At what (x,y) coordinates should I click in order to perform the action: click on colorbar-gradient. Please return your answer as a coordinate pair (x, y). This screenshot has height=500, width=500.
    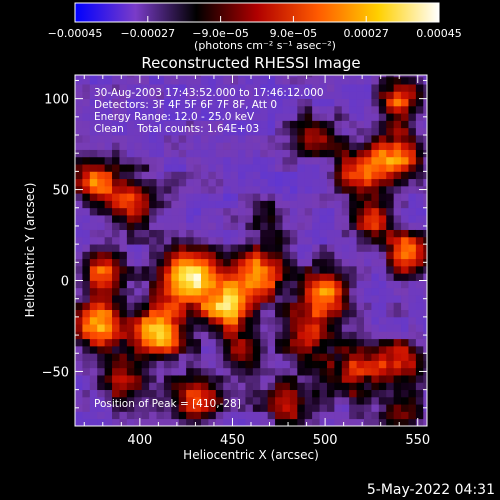
    Looking at the image, I should click on (257, 12).